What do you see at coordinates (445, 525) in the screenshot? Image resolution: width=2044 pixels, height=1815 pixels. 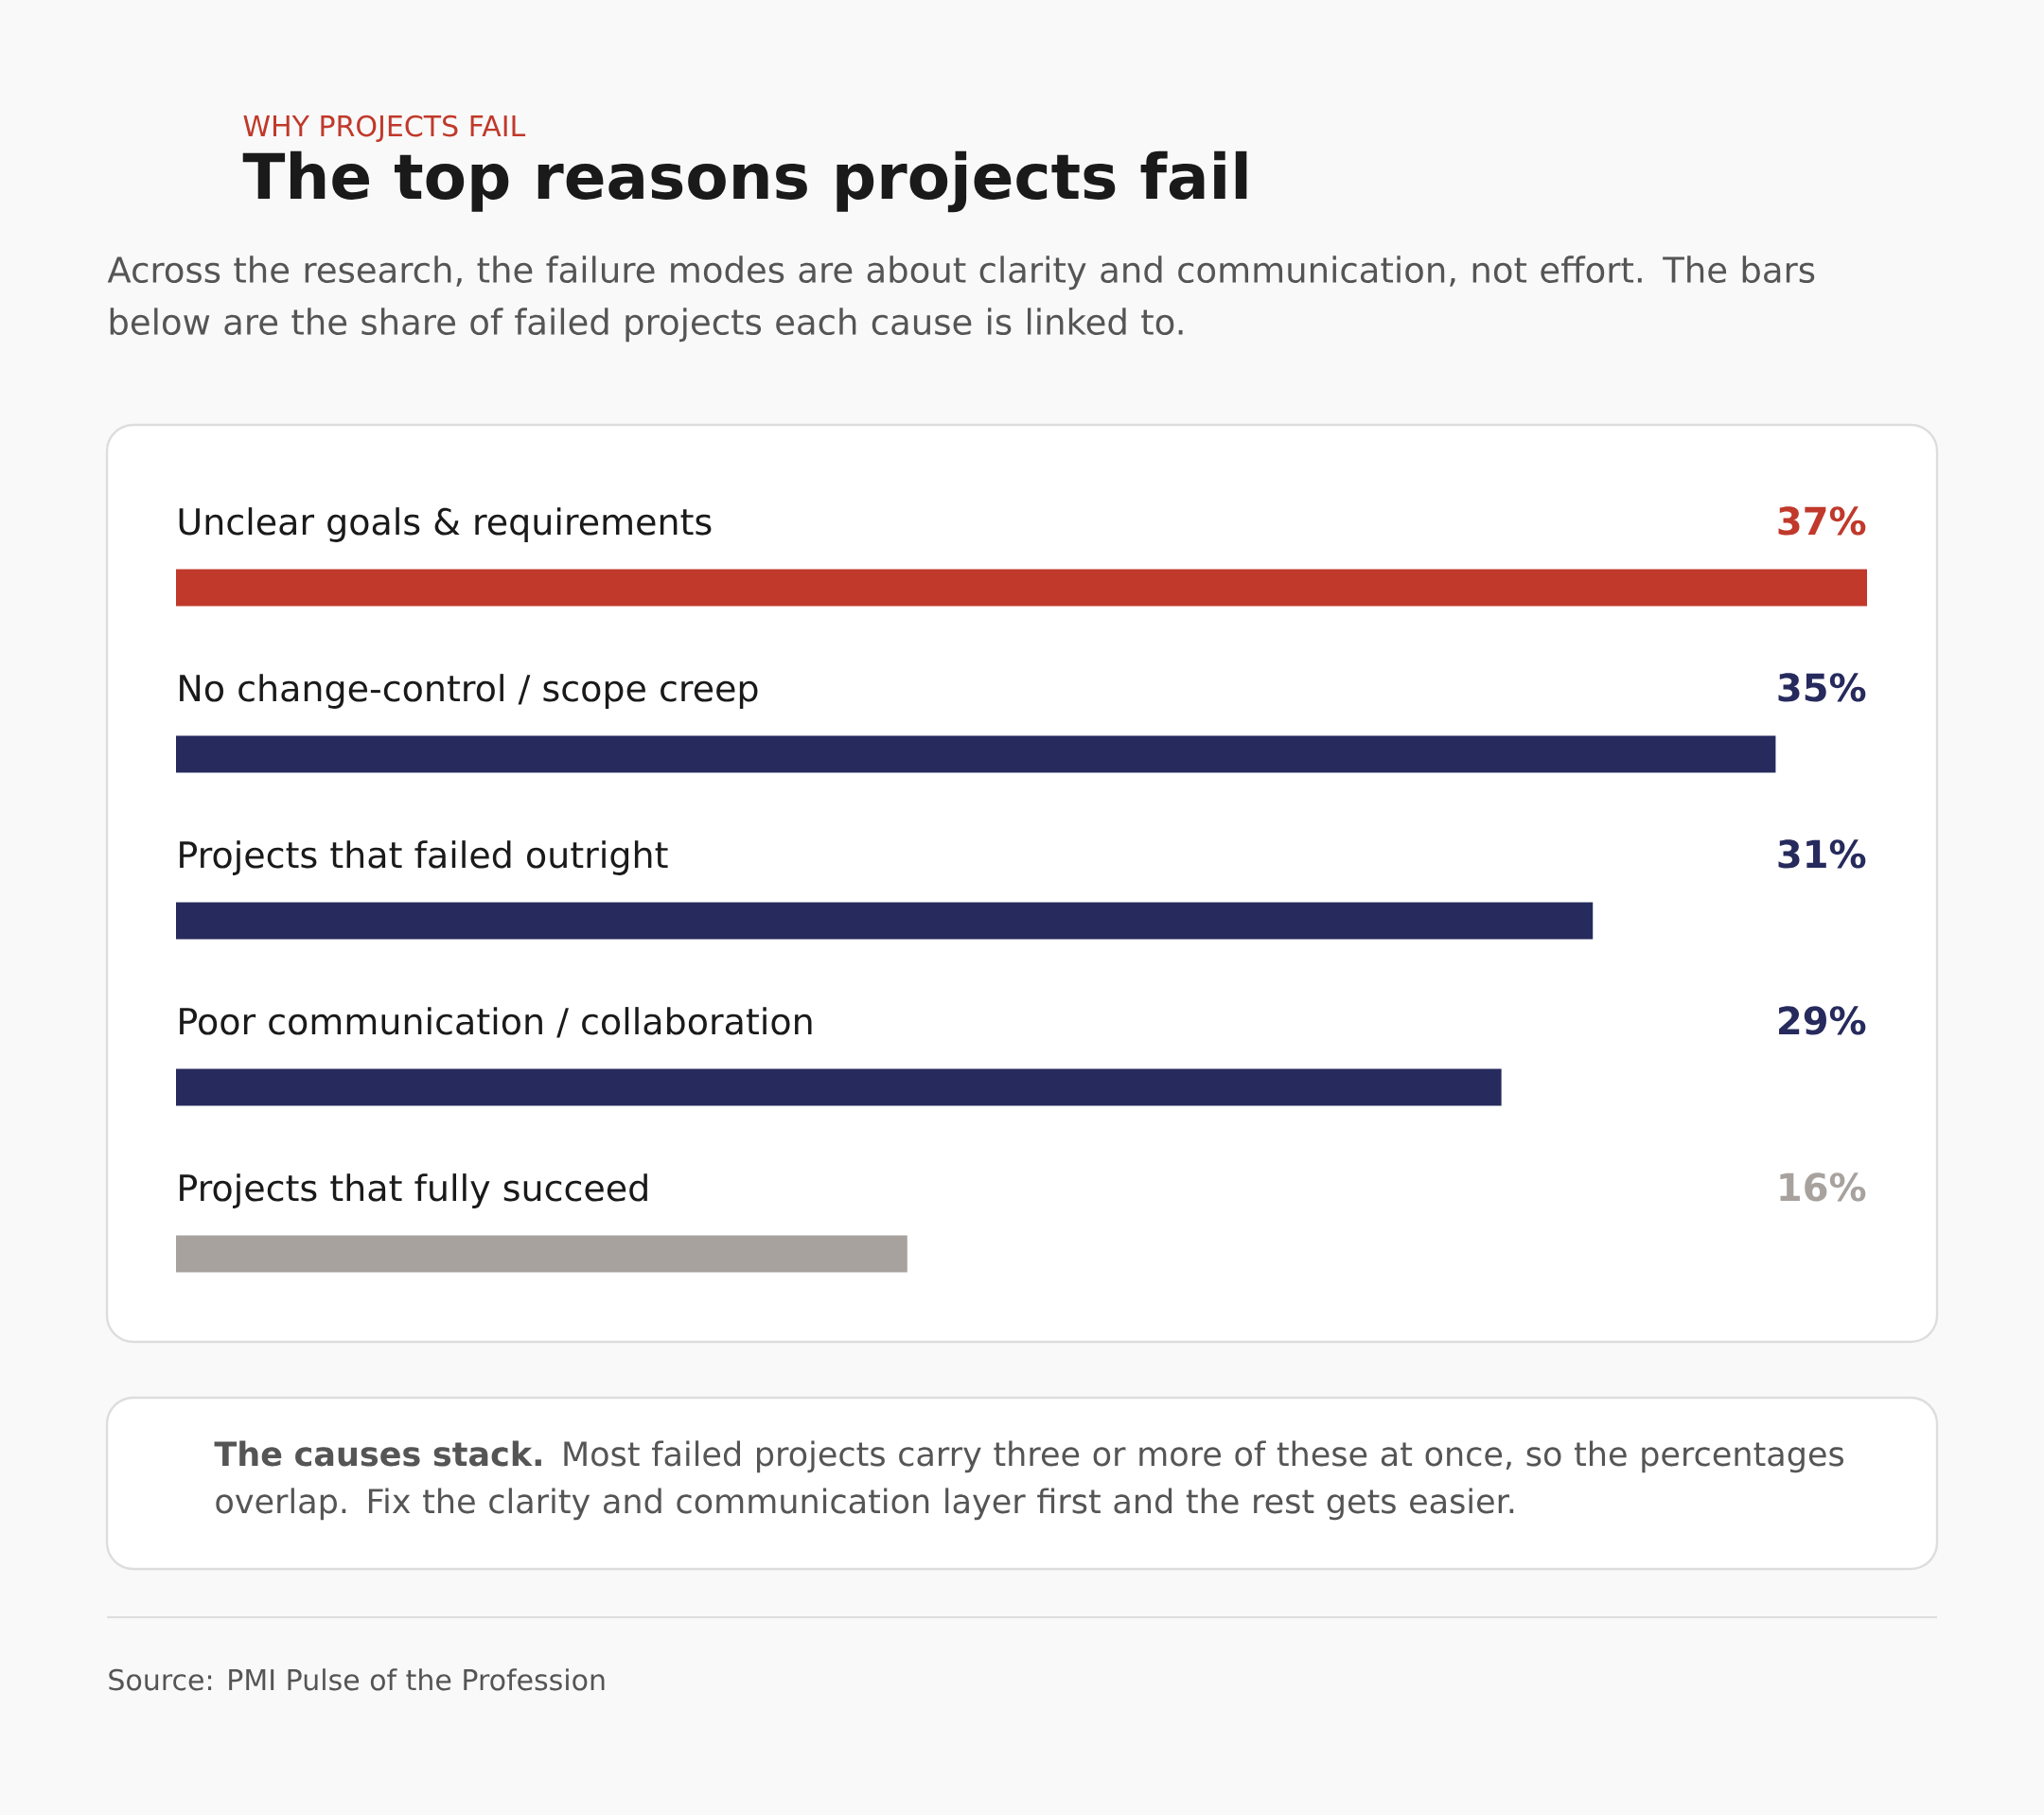 I see `y-tick-label: Unclear goals & requirements` at bounding box center [445, 525].